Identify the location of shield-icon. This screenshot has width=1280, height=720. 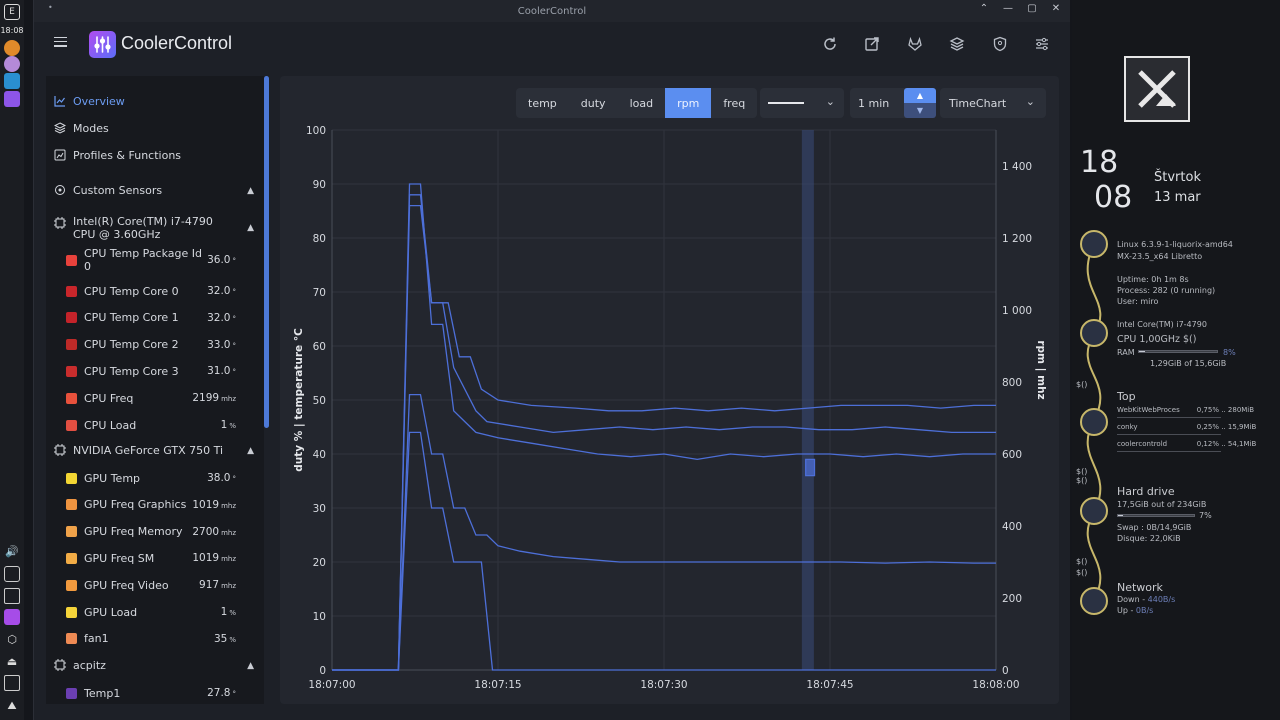
(1000, 44).